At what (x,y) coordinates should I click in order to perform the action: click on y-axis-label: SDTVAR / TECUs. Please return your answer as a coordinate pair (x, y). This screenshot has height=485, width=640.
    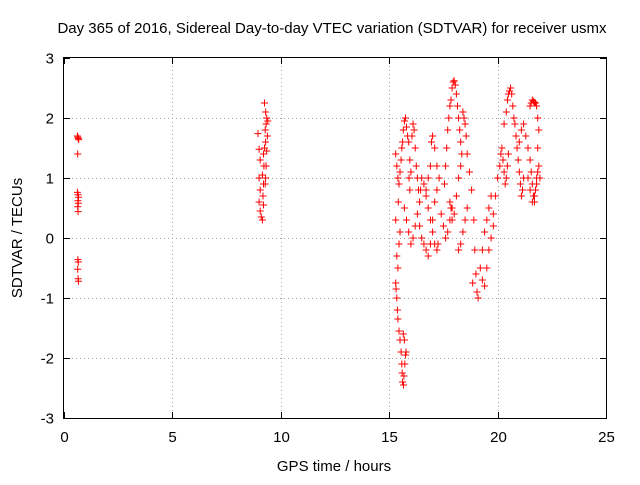
    Looking at the image, I should click on (17, 238).